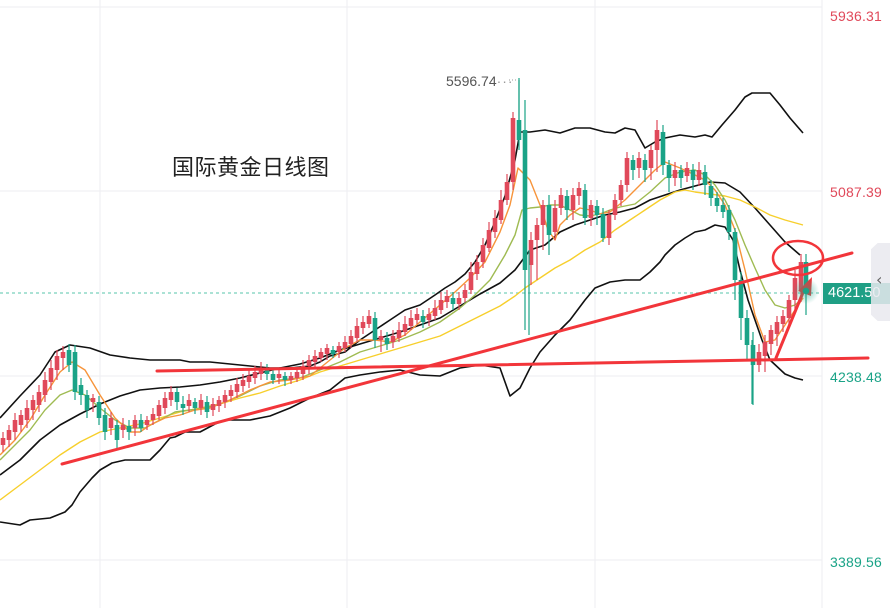 The height and width of the screenshot is (608, 890). I want to click on last-price-dot, so click(806, 291).